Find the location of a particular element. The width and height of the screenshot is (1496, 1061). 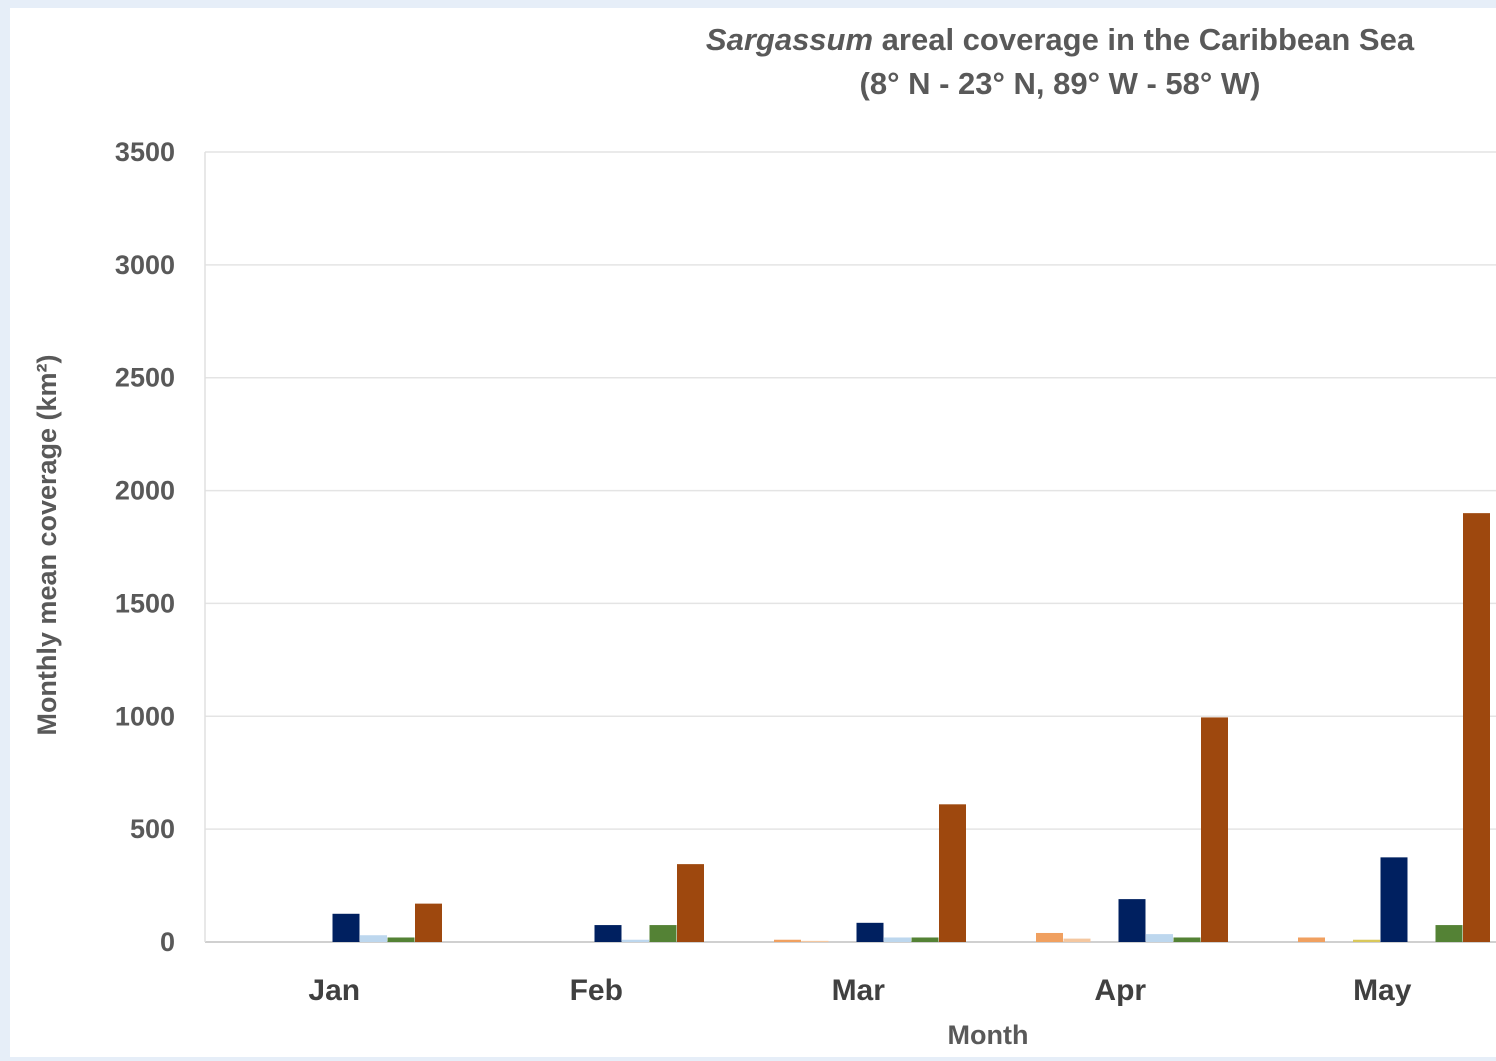

chart-subtitle: (8° N - 23° N, 89° W - 58° W) is located at coordinates (1060, 83).